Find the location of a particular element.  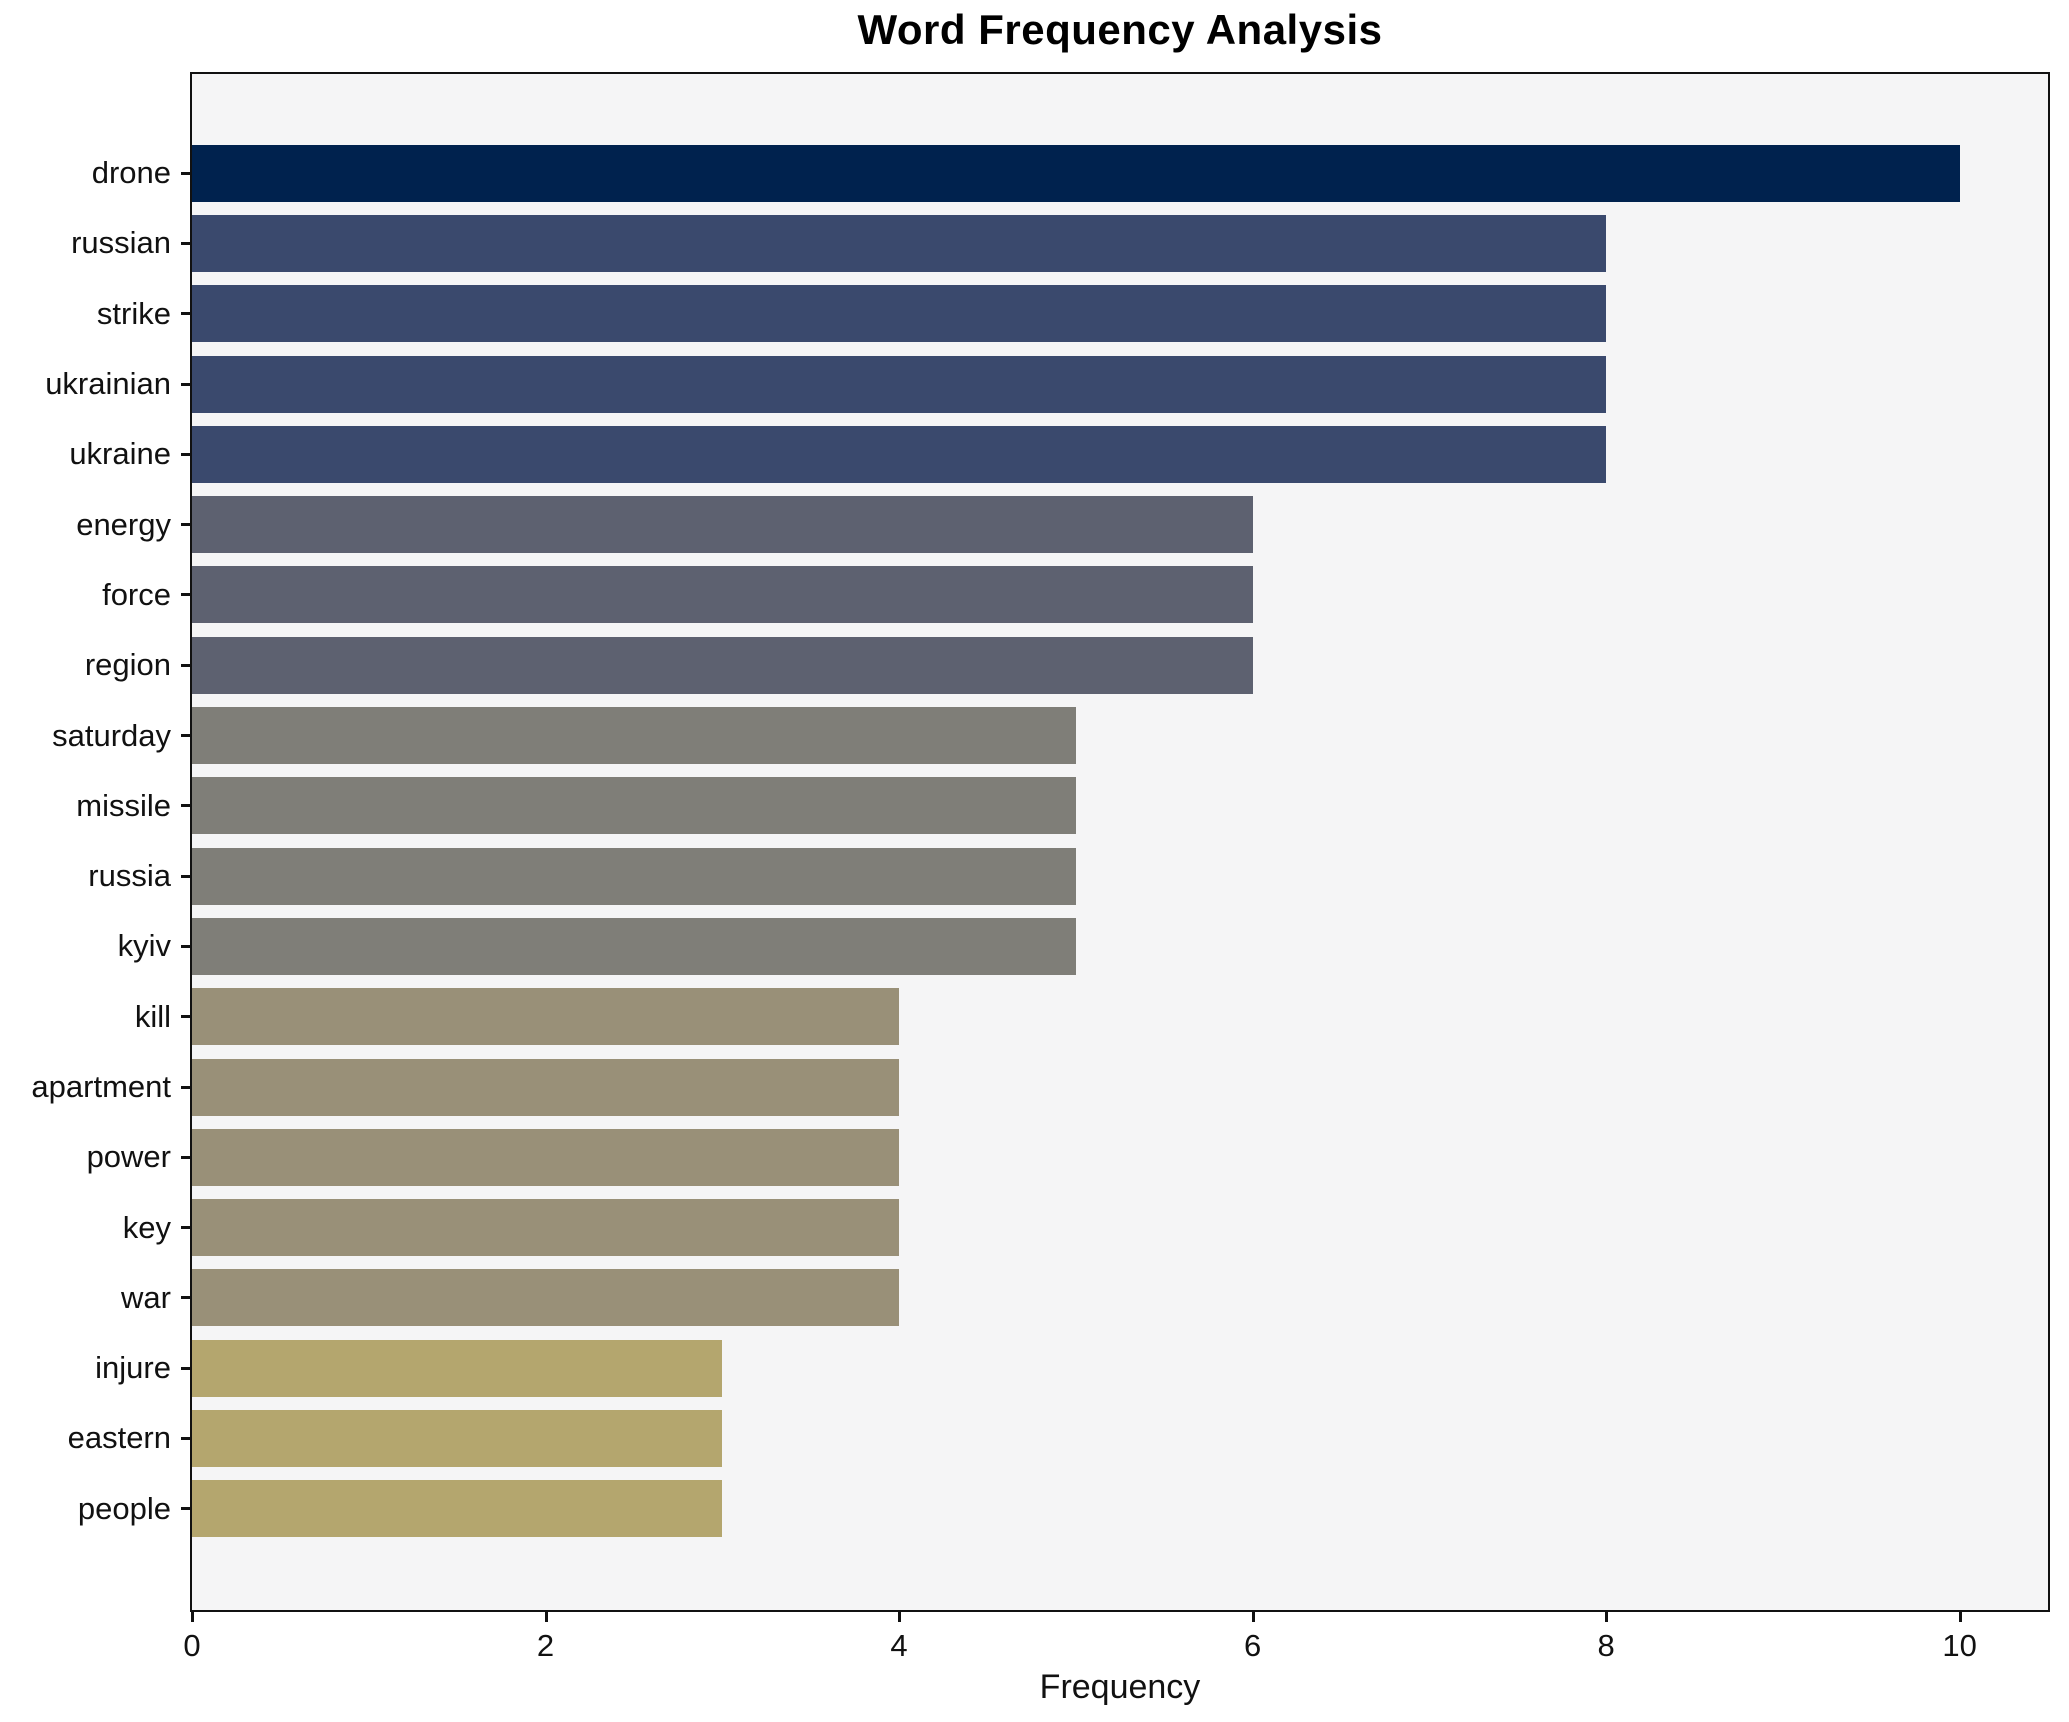

x-tick-label: 6 is located at coordinates (1252, 1645).